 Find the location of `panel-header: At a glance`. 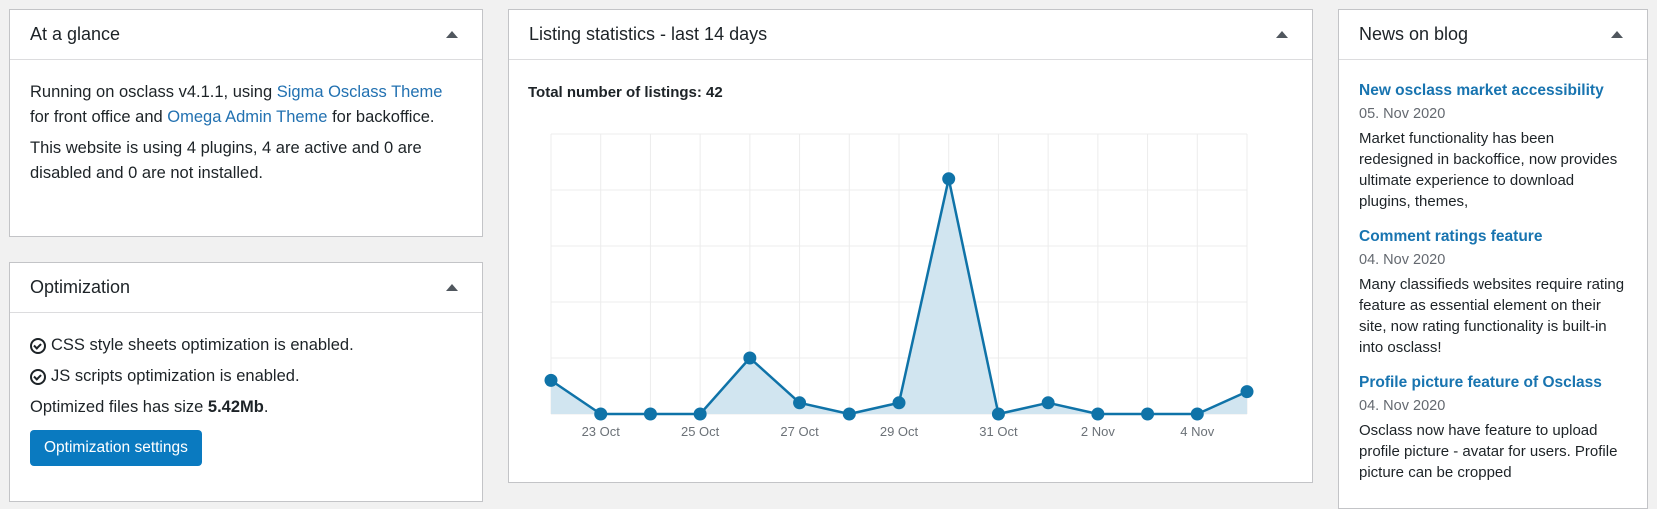

panel-header: At a glance is located at coordinates (246, 35).